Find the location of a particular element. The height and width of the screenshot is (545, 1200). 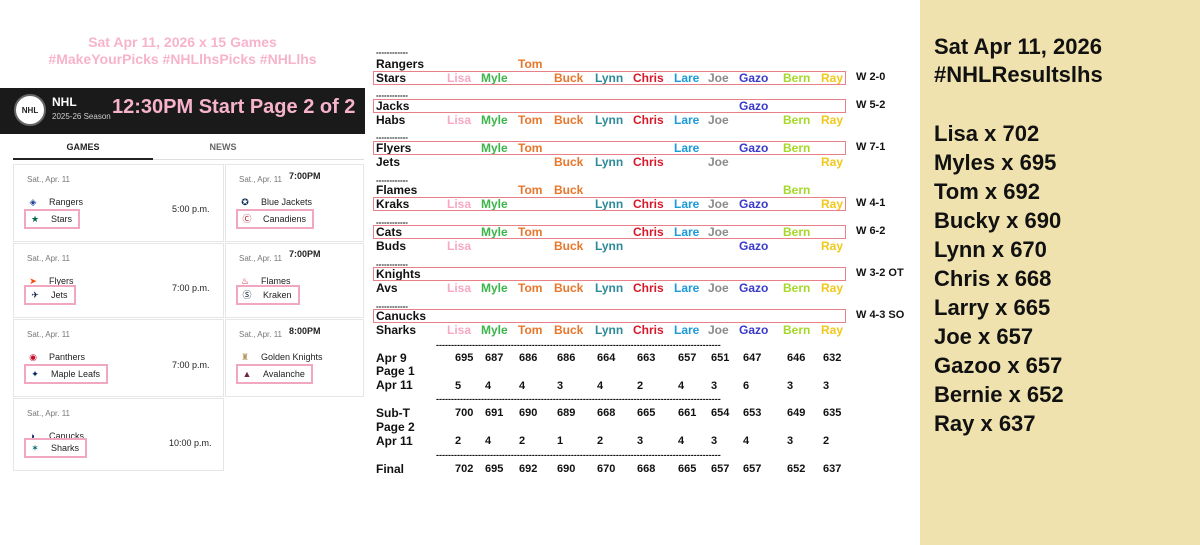

game-result: W 2-0 is located at coordinates (871, 77).